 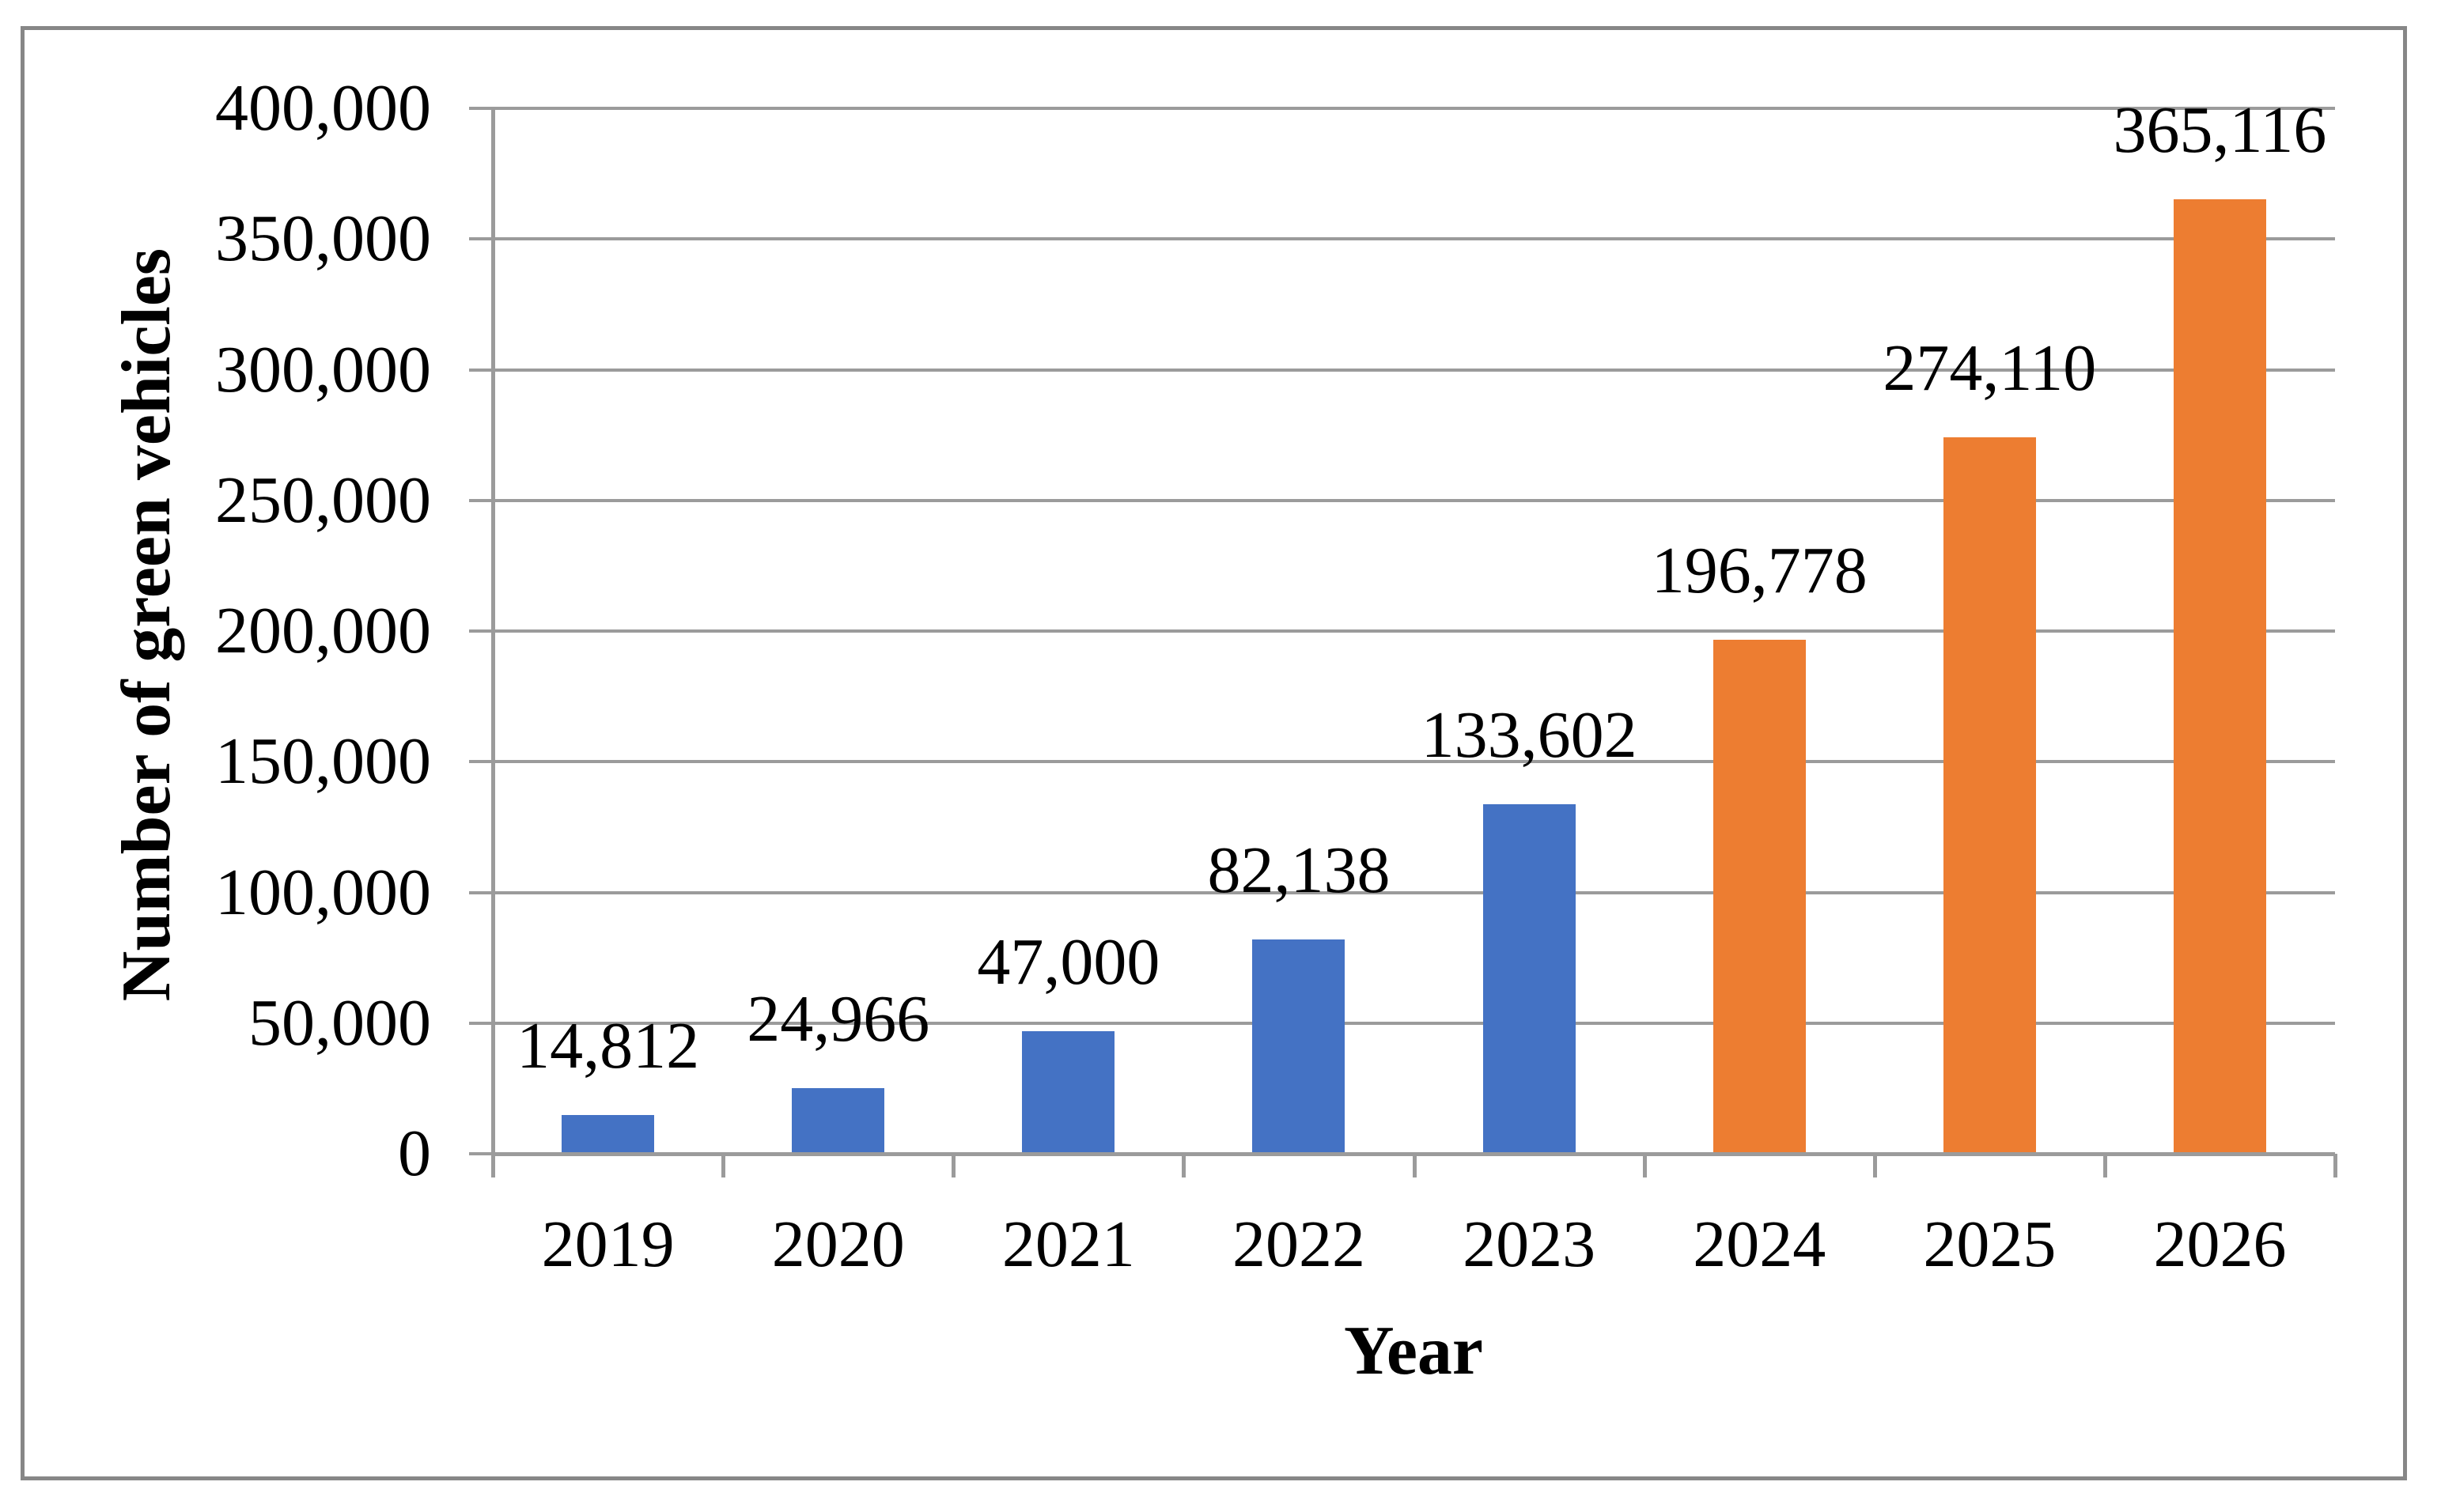 What do you see at coordinates (1529, 1244) in the screenshot?
I see `x-tick-label-2023: 2023` at bounding box center [1529, 1244].